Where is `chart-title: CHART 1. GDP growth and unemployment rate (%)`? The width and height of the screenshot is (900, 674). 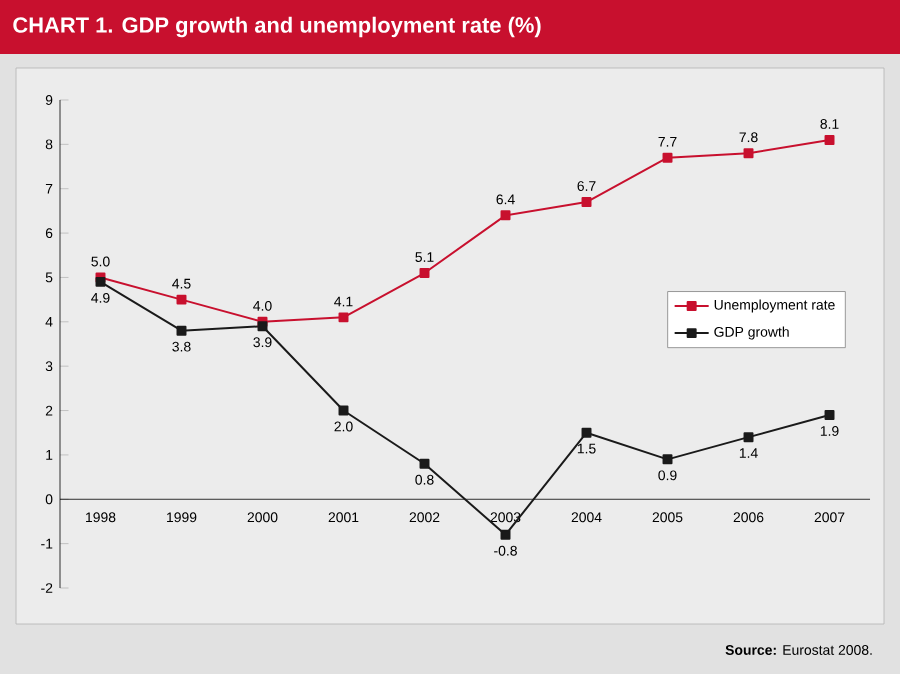
chart-title: CHART 1. GDP growth and unemployment rate (%) is located at coordinates (277, 27).